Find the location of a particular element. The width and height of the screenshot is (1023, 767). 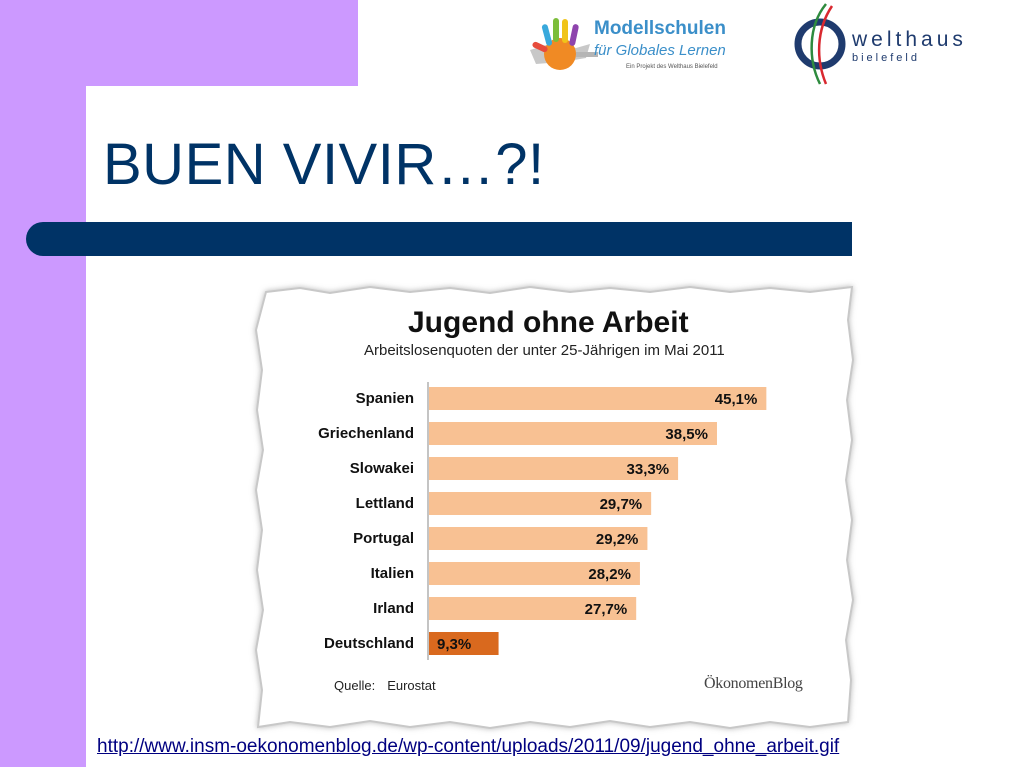

welthaus-logo: welthaus bielefeld is located at coordinates (881, 43).